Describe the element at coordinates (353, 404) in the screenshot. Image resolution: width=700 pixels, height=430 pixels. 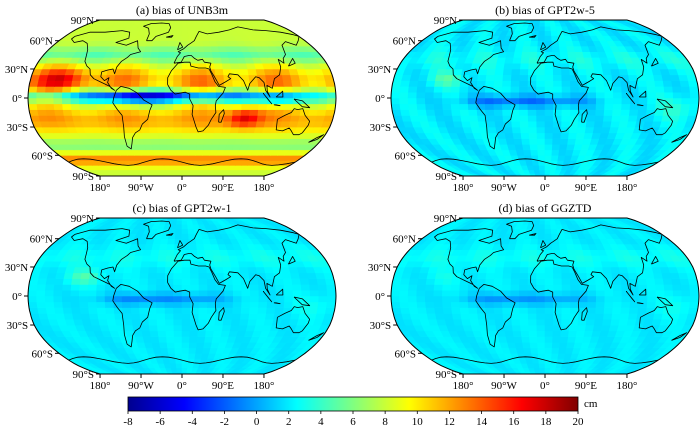
I see `colorbar-gradient` at that location.